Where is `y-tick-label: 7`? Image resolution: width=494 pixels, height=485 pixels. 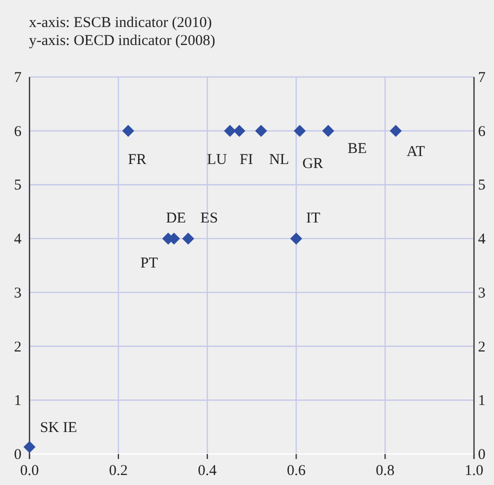
y-tick-label: 7 is located at coordinates (18, 78).